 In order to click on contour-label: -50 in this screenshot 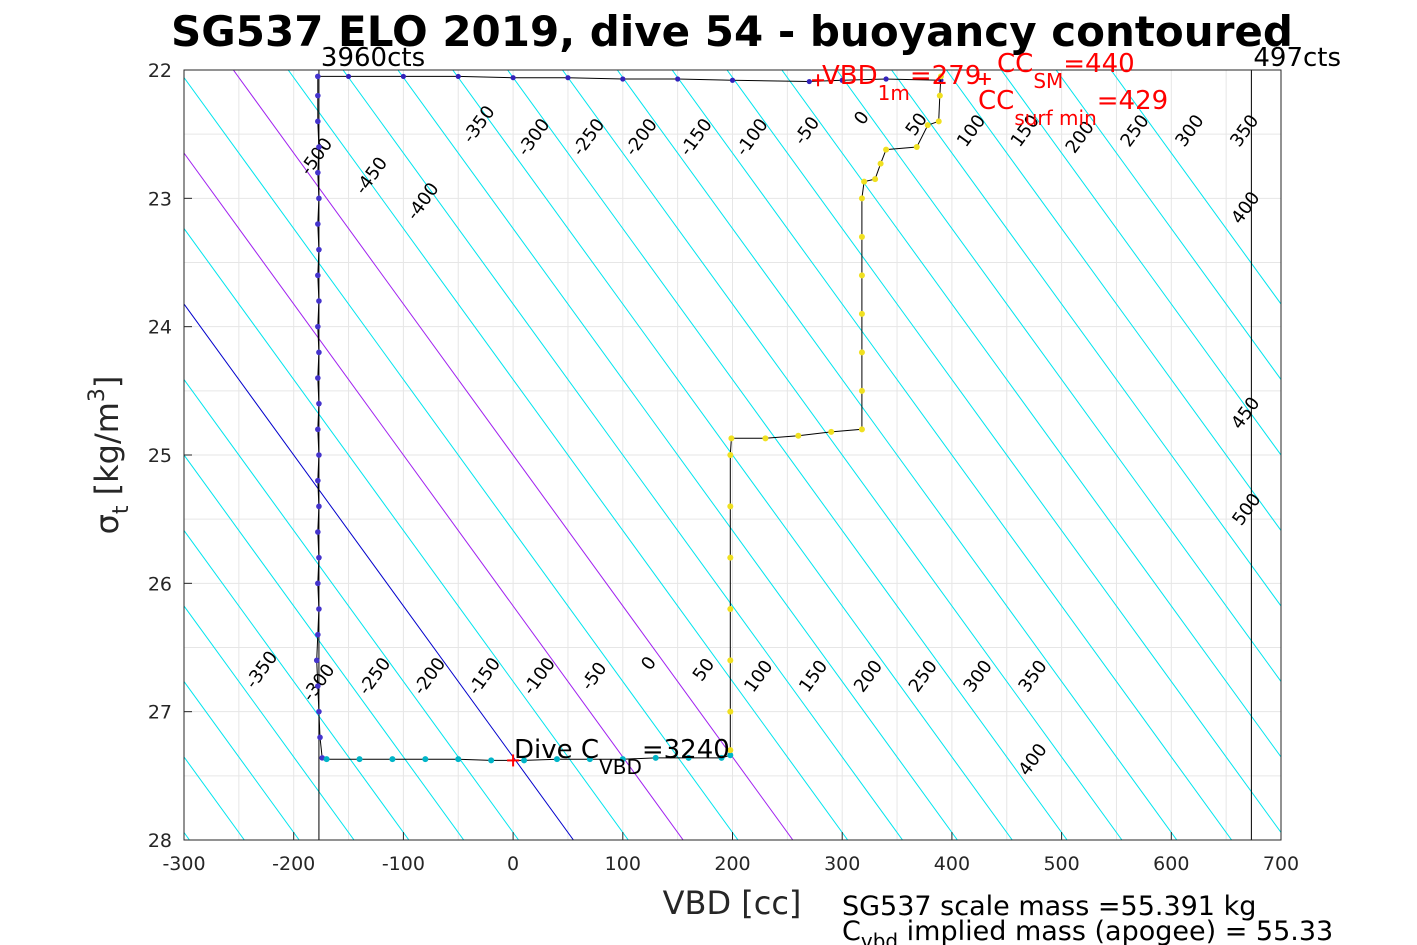, I will do `click(807, 131)`.